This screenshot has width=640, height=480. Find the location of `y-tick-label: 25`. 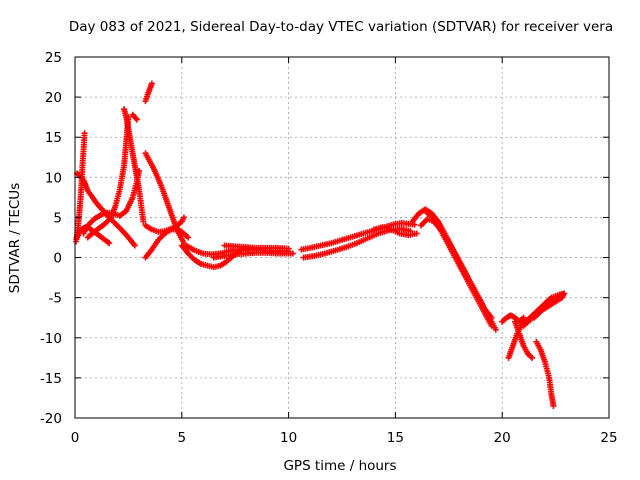

y-tick-label: 25 is located at coordinates (53, 58).